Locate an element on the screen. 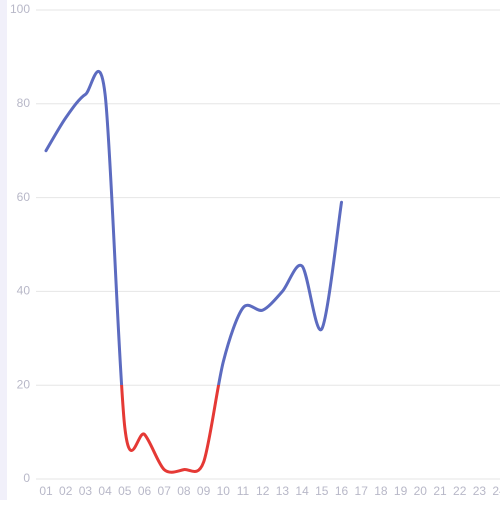  x-tick-label: 16 is located at coordinates (342, 491).